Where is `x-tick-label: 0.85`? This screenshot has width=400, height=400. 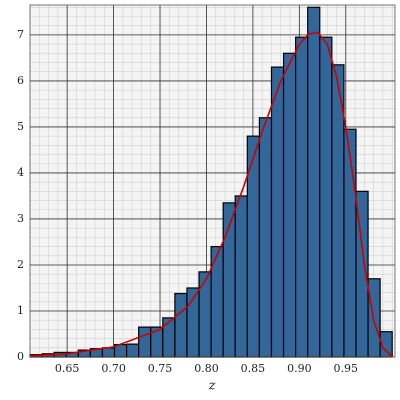 x-tick-label: 0.85 is located at coordinates (253, 368).